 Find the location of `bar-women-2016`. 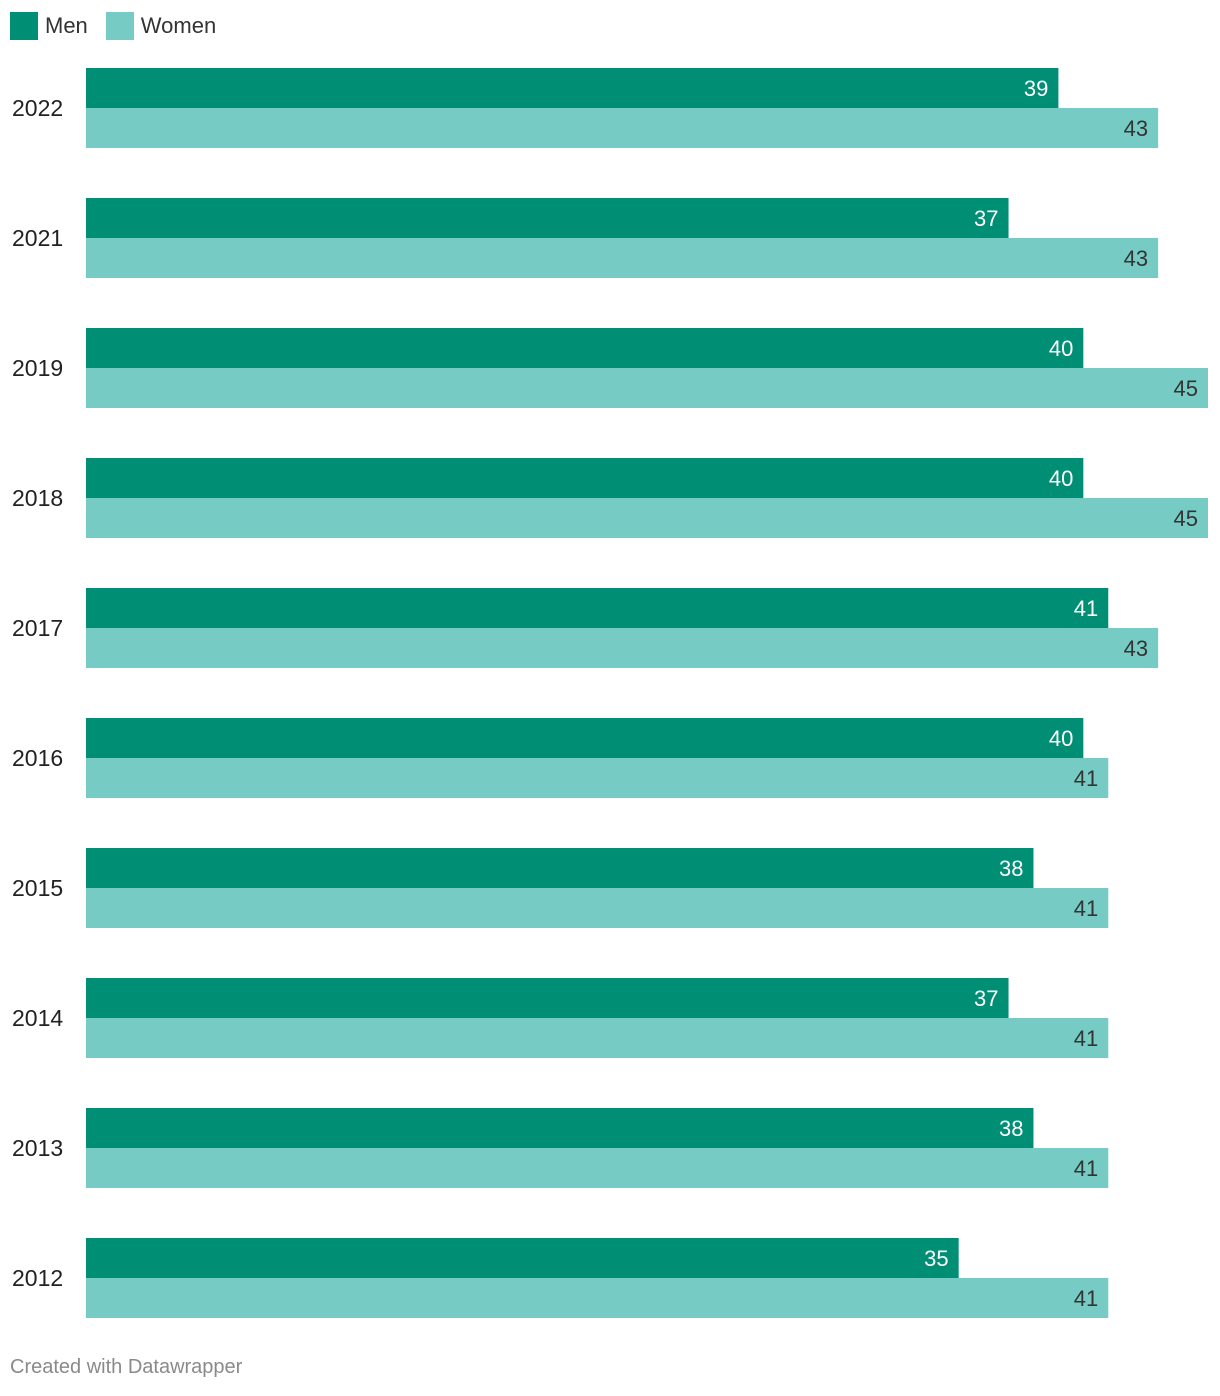

bar-women-2016 is located at coordinates (597, 778).